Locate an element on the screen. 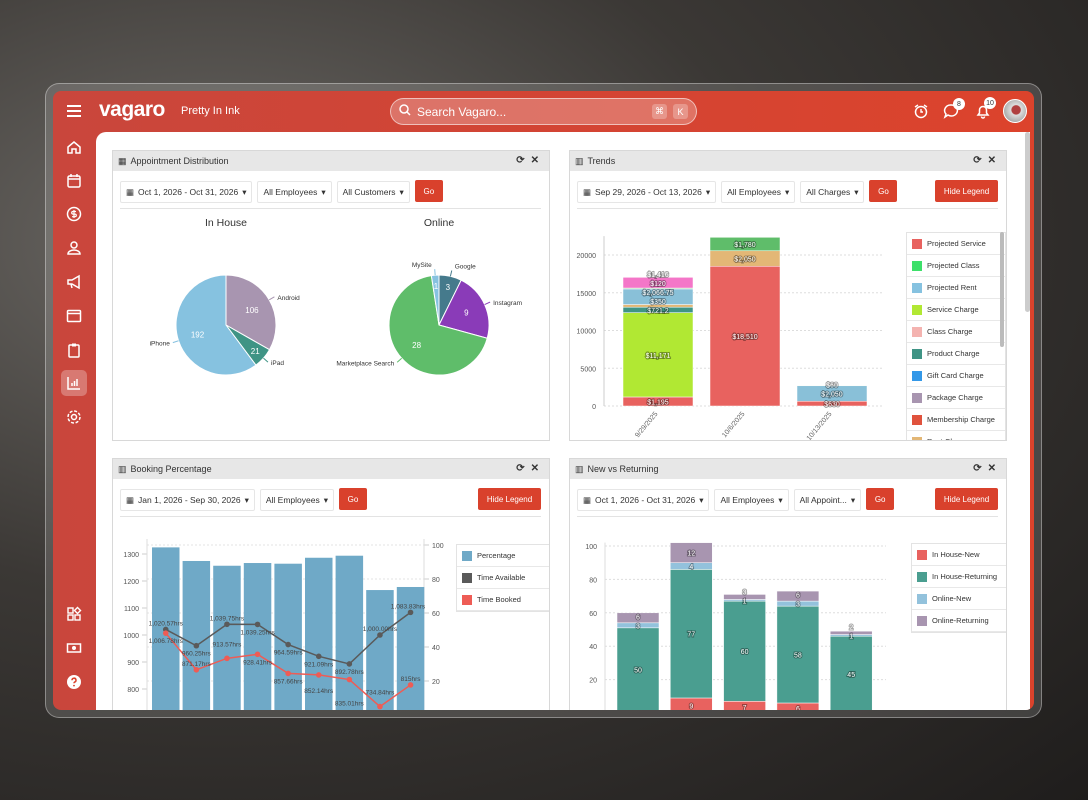  legend-label: Gift Card Charge is located at coordinates (955, 375).